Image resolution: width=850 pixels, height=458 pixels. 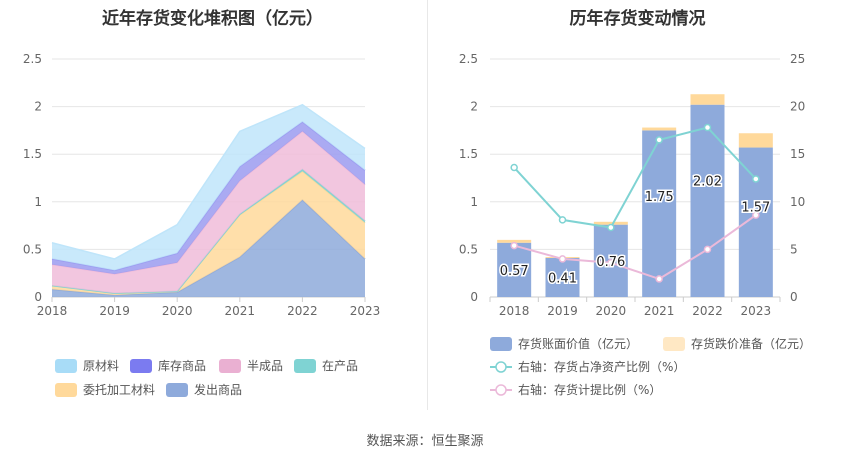 What do you see at coordinates (119, 390) in the screenshot?
I see `legend-label: 委托加工材料` at bounding box center [119, 390].